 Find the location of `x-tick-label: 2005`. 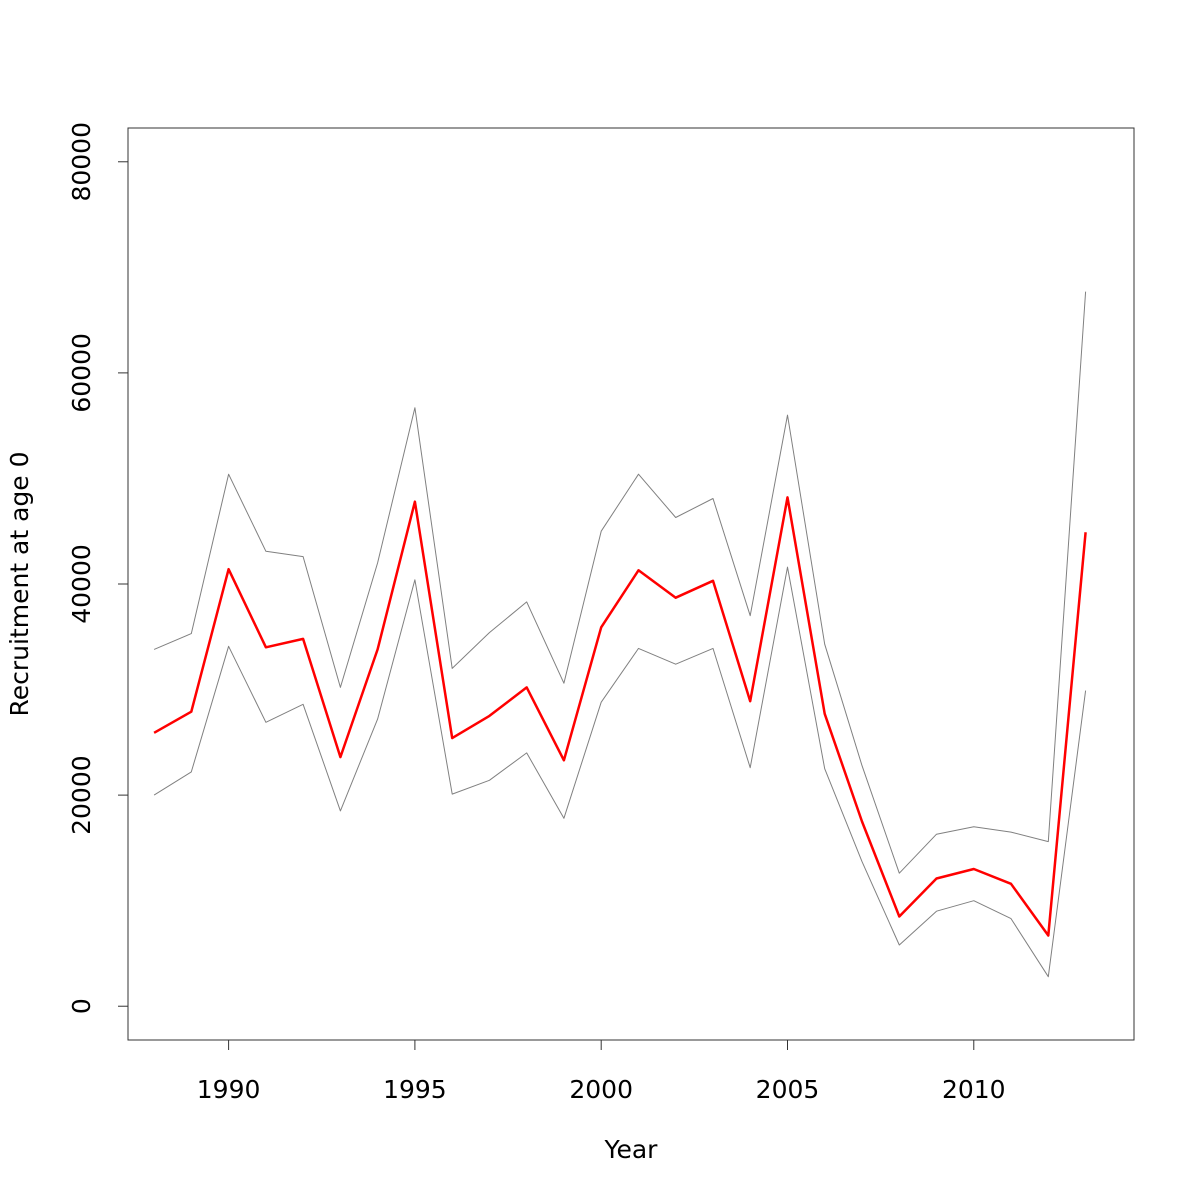

x-tick-label: 2005 is located at coordinates (788, 1089).